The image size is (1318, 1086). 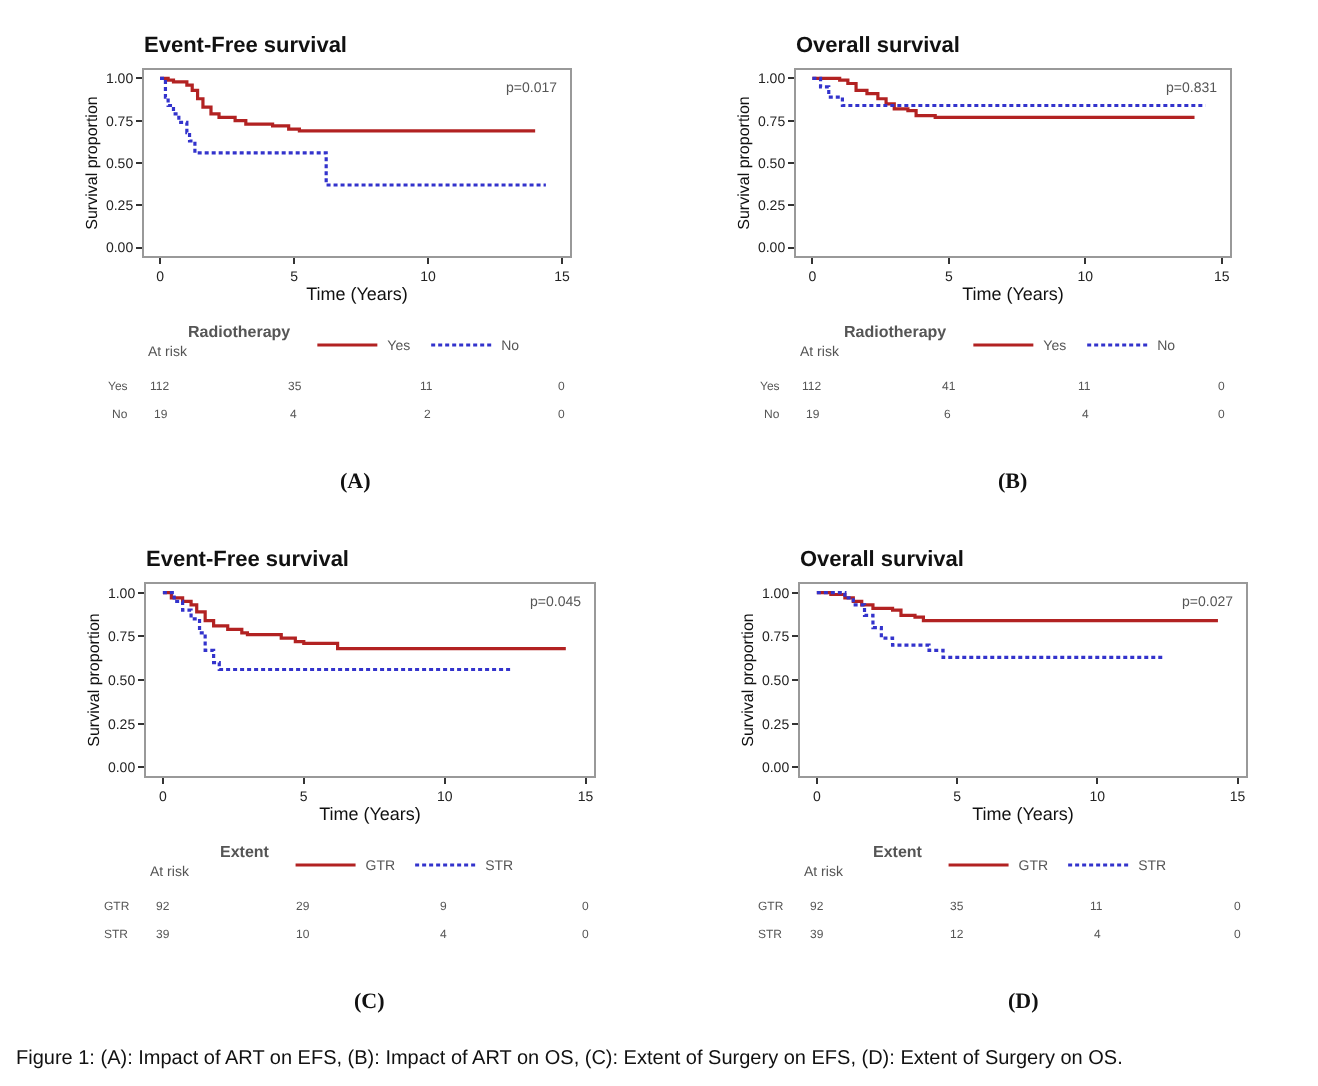 I want to click on text: (B), so click(x=1013, y=482).